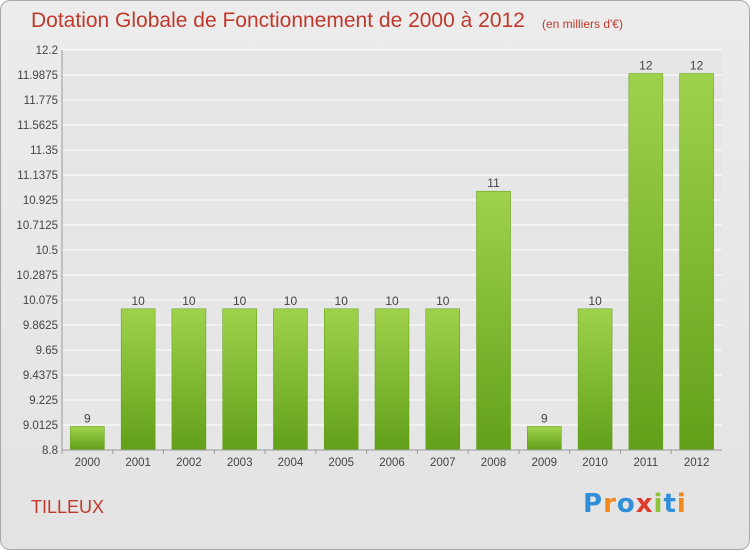 The width and height of the screenshot is (750, 550). What do you see at coordinates (40, 326) in the screenshot?
I see `y-tick-label: 9.8625` at bounding box center [40, 326].